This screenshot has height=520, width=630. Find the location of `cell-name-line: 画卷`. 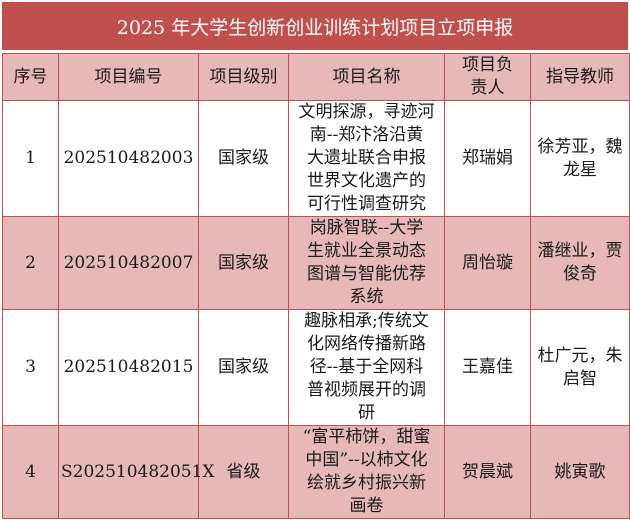

cell-name-line: 画卷 is located at coordinates (366, 506).